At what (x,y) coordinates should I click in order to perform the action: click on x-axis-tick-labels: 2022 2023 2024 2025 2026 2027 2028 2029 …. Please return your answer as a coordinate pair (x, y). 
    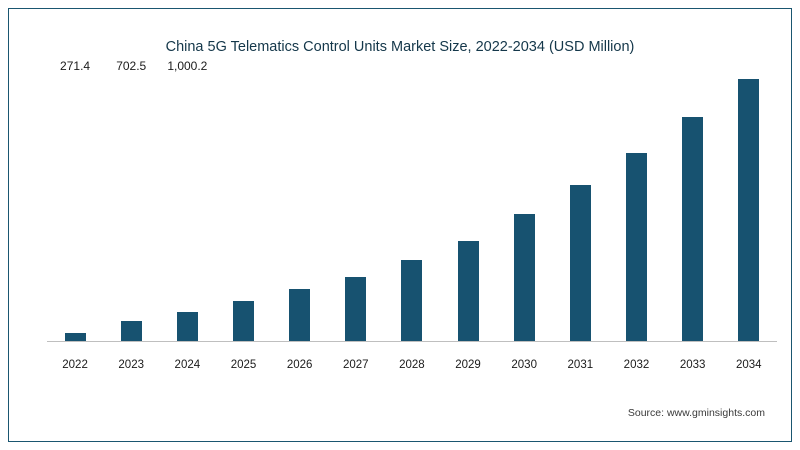
    Looking at the image, I should click on (412, 365).